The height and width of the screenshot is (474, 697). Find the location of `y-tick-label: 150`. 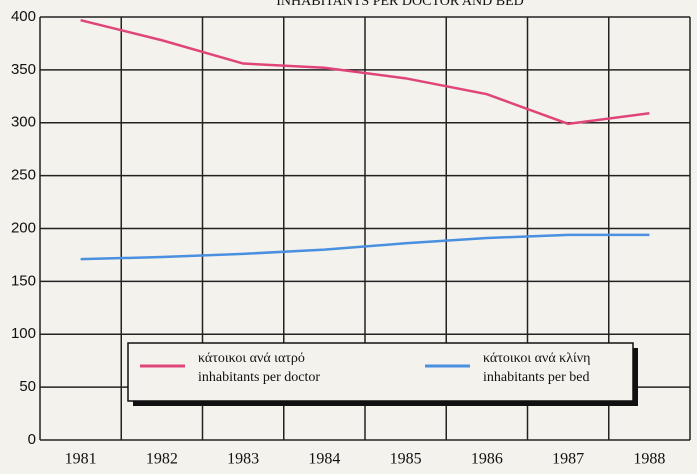

y-tick-label: 150 is located at coordinates (23, 280).